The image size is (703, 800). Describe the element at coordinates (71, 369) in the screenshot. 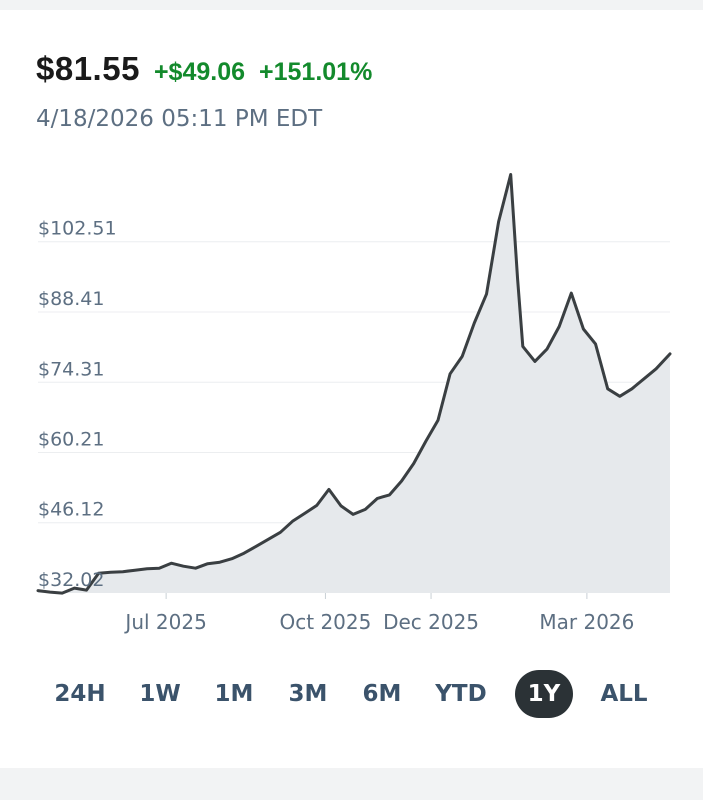

I see `y-tick-label: $74.31` at that location.